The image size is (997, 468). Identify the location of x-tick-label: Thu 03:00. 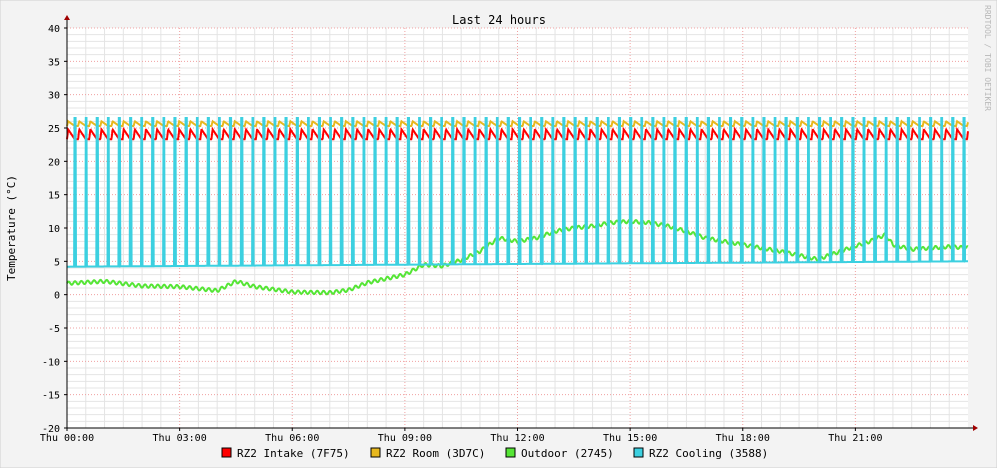
(180, 438).